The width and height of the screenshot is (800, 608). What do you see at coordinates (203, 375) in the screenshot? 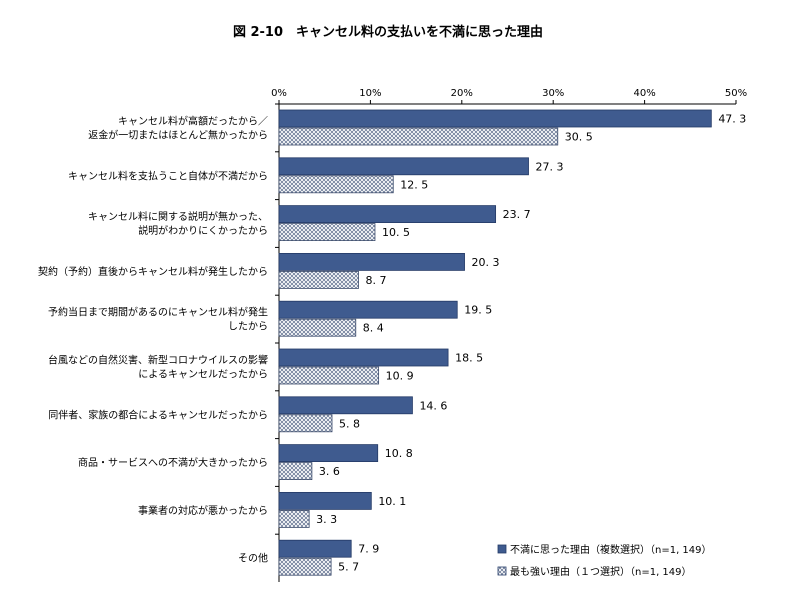
I see `category-label: によるキャンセルだったから` at bounding box center [203, 375].